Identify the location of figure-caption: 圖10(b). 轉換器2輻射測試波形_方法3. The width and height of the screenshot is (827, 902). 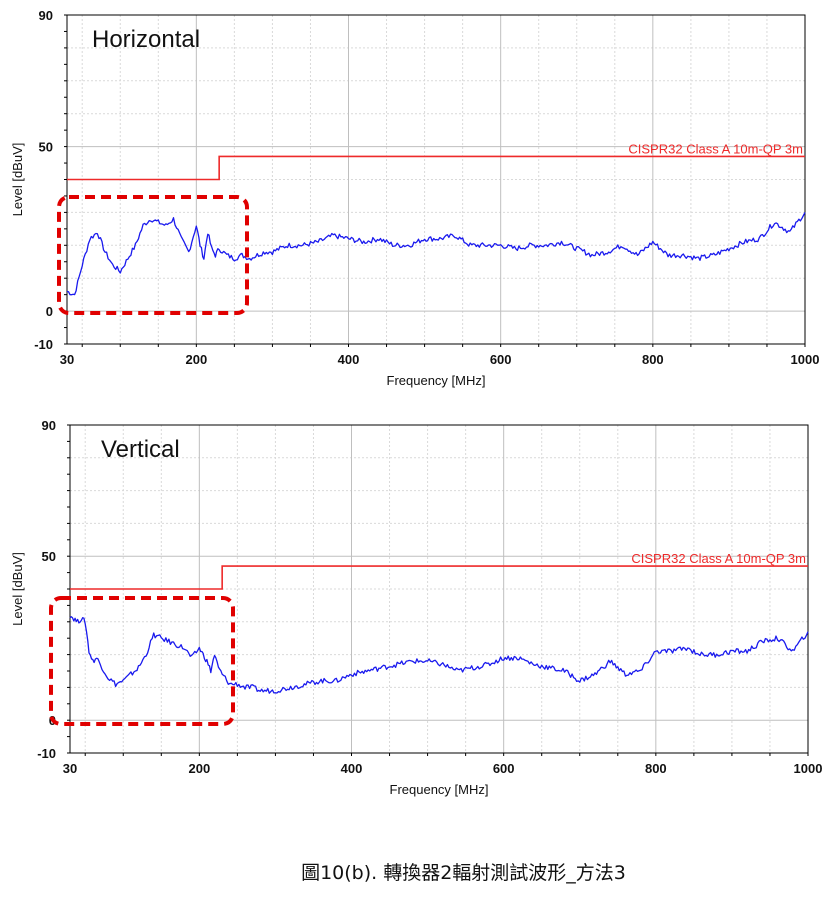
(413, 871).